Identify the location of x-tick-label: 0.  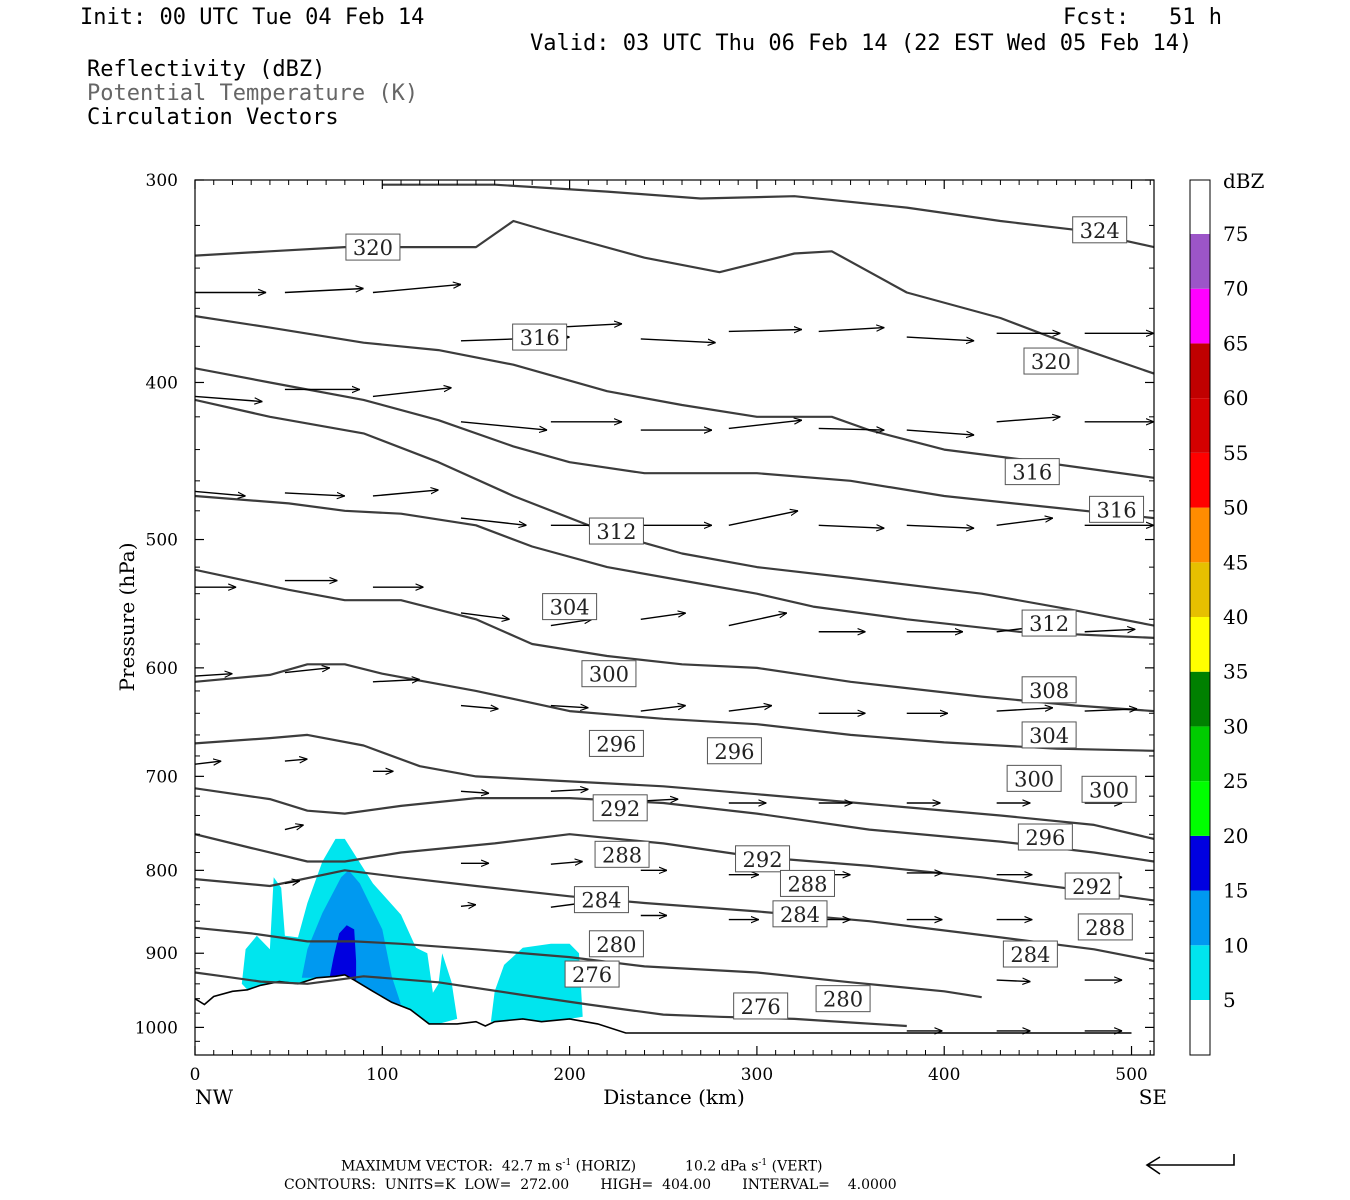
(195, 1075).